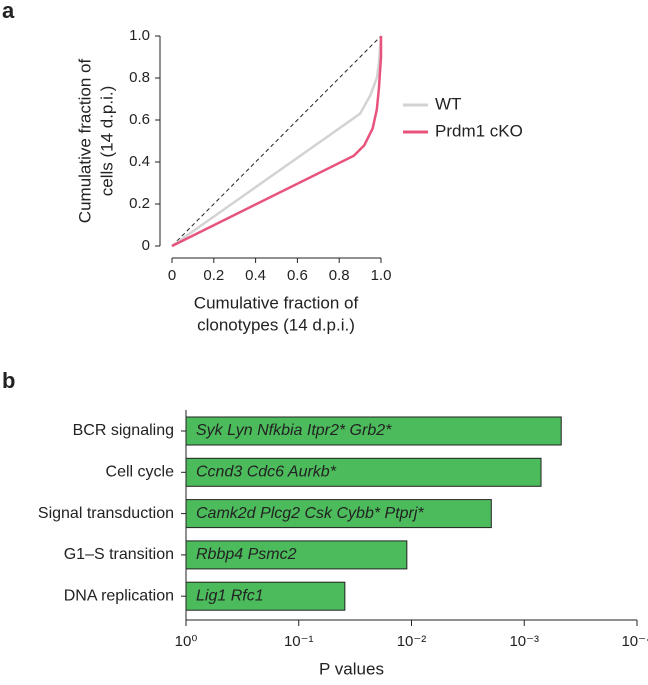 This screenshot has height=685, width=648. What do you see at coordinates (634, 641) in the screenshot?
I see `x-tick-label: 10⁻⁴` at bounding box center [634, 641].